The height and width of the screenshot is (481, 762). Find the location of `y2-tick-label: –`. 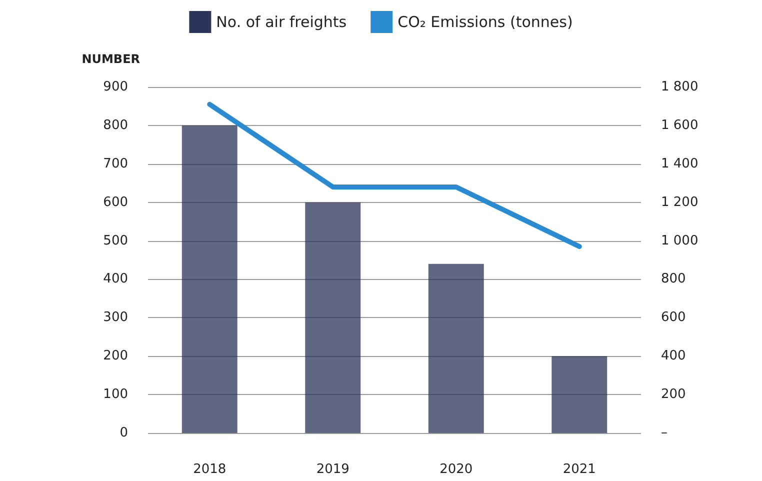

y2-tick-label: – is located at coordinates (664, 433).